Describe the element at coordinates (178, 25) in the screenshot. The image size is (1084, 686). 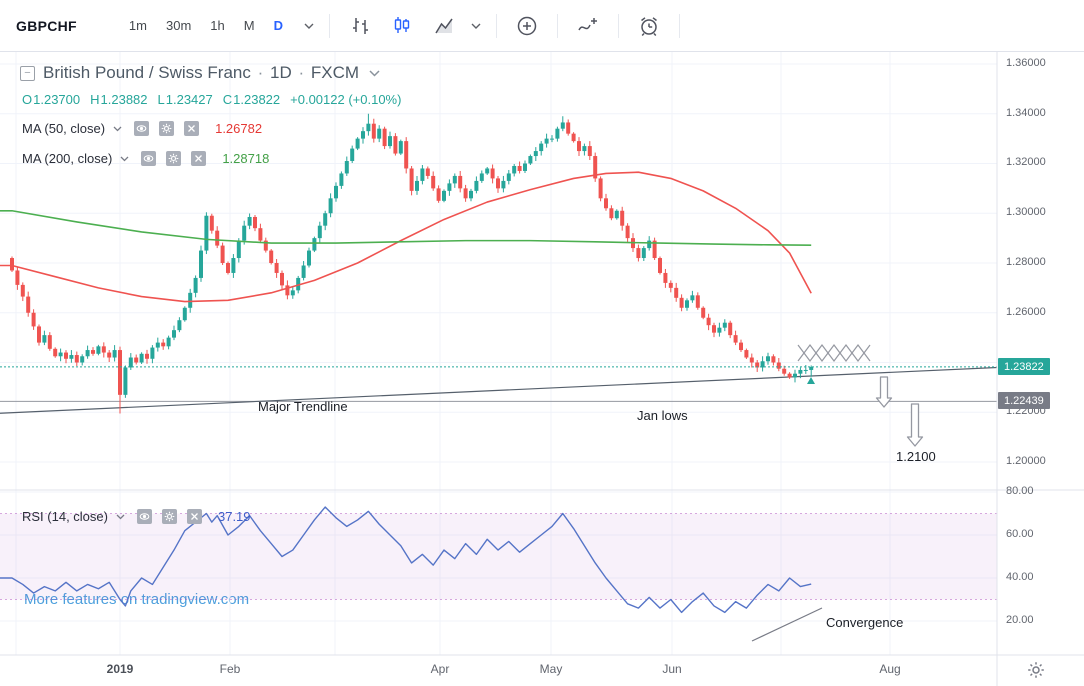
I see `interval-30m: 30m` at that location.